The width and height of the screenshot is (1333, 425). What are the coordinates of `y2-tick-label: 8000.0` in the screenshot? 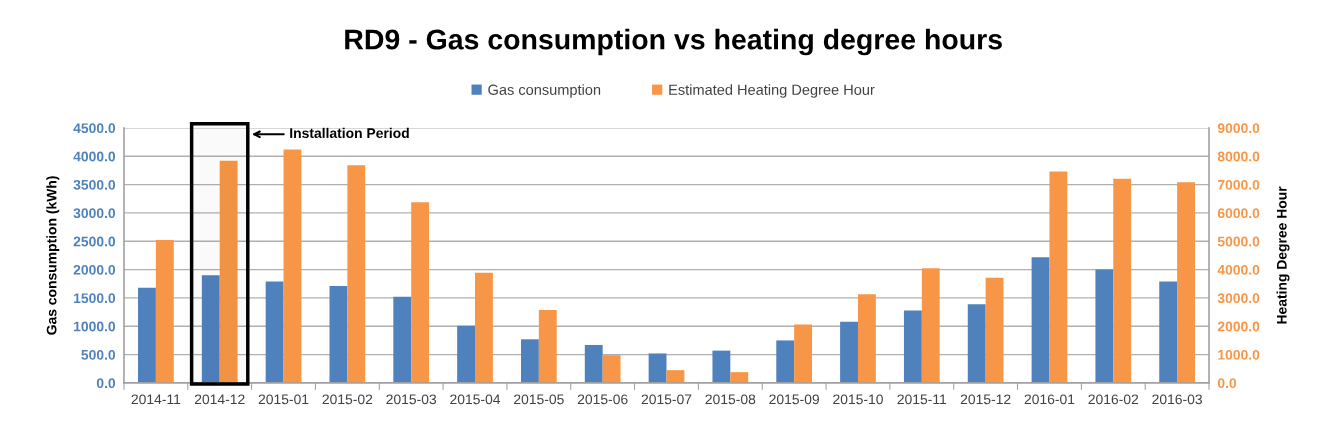 It's located at (1238, 156).